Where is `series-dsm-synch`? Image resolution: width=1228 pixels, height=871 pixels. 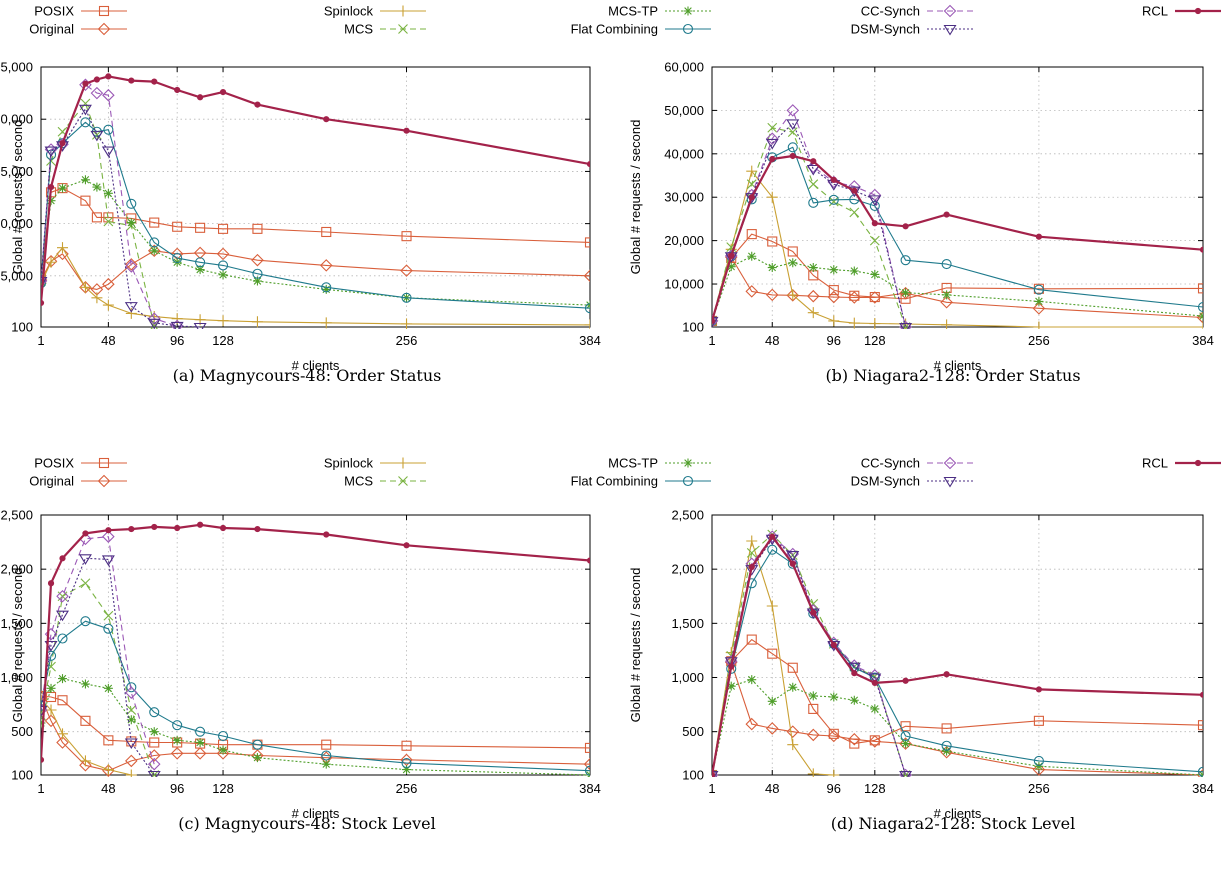
series-dsm-synch is located at coordinates (812, 655).